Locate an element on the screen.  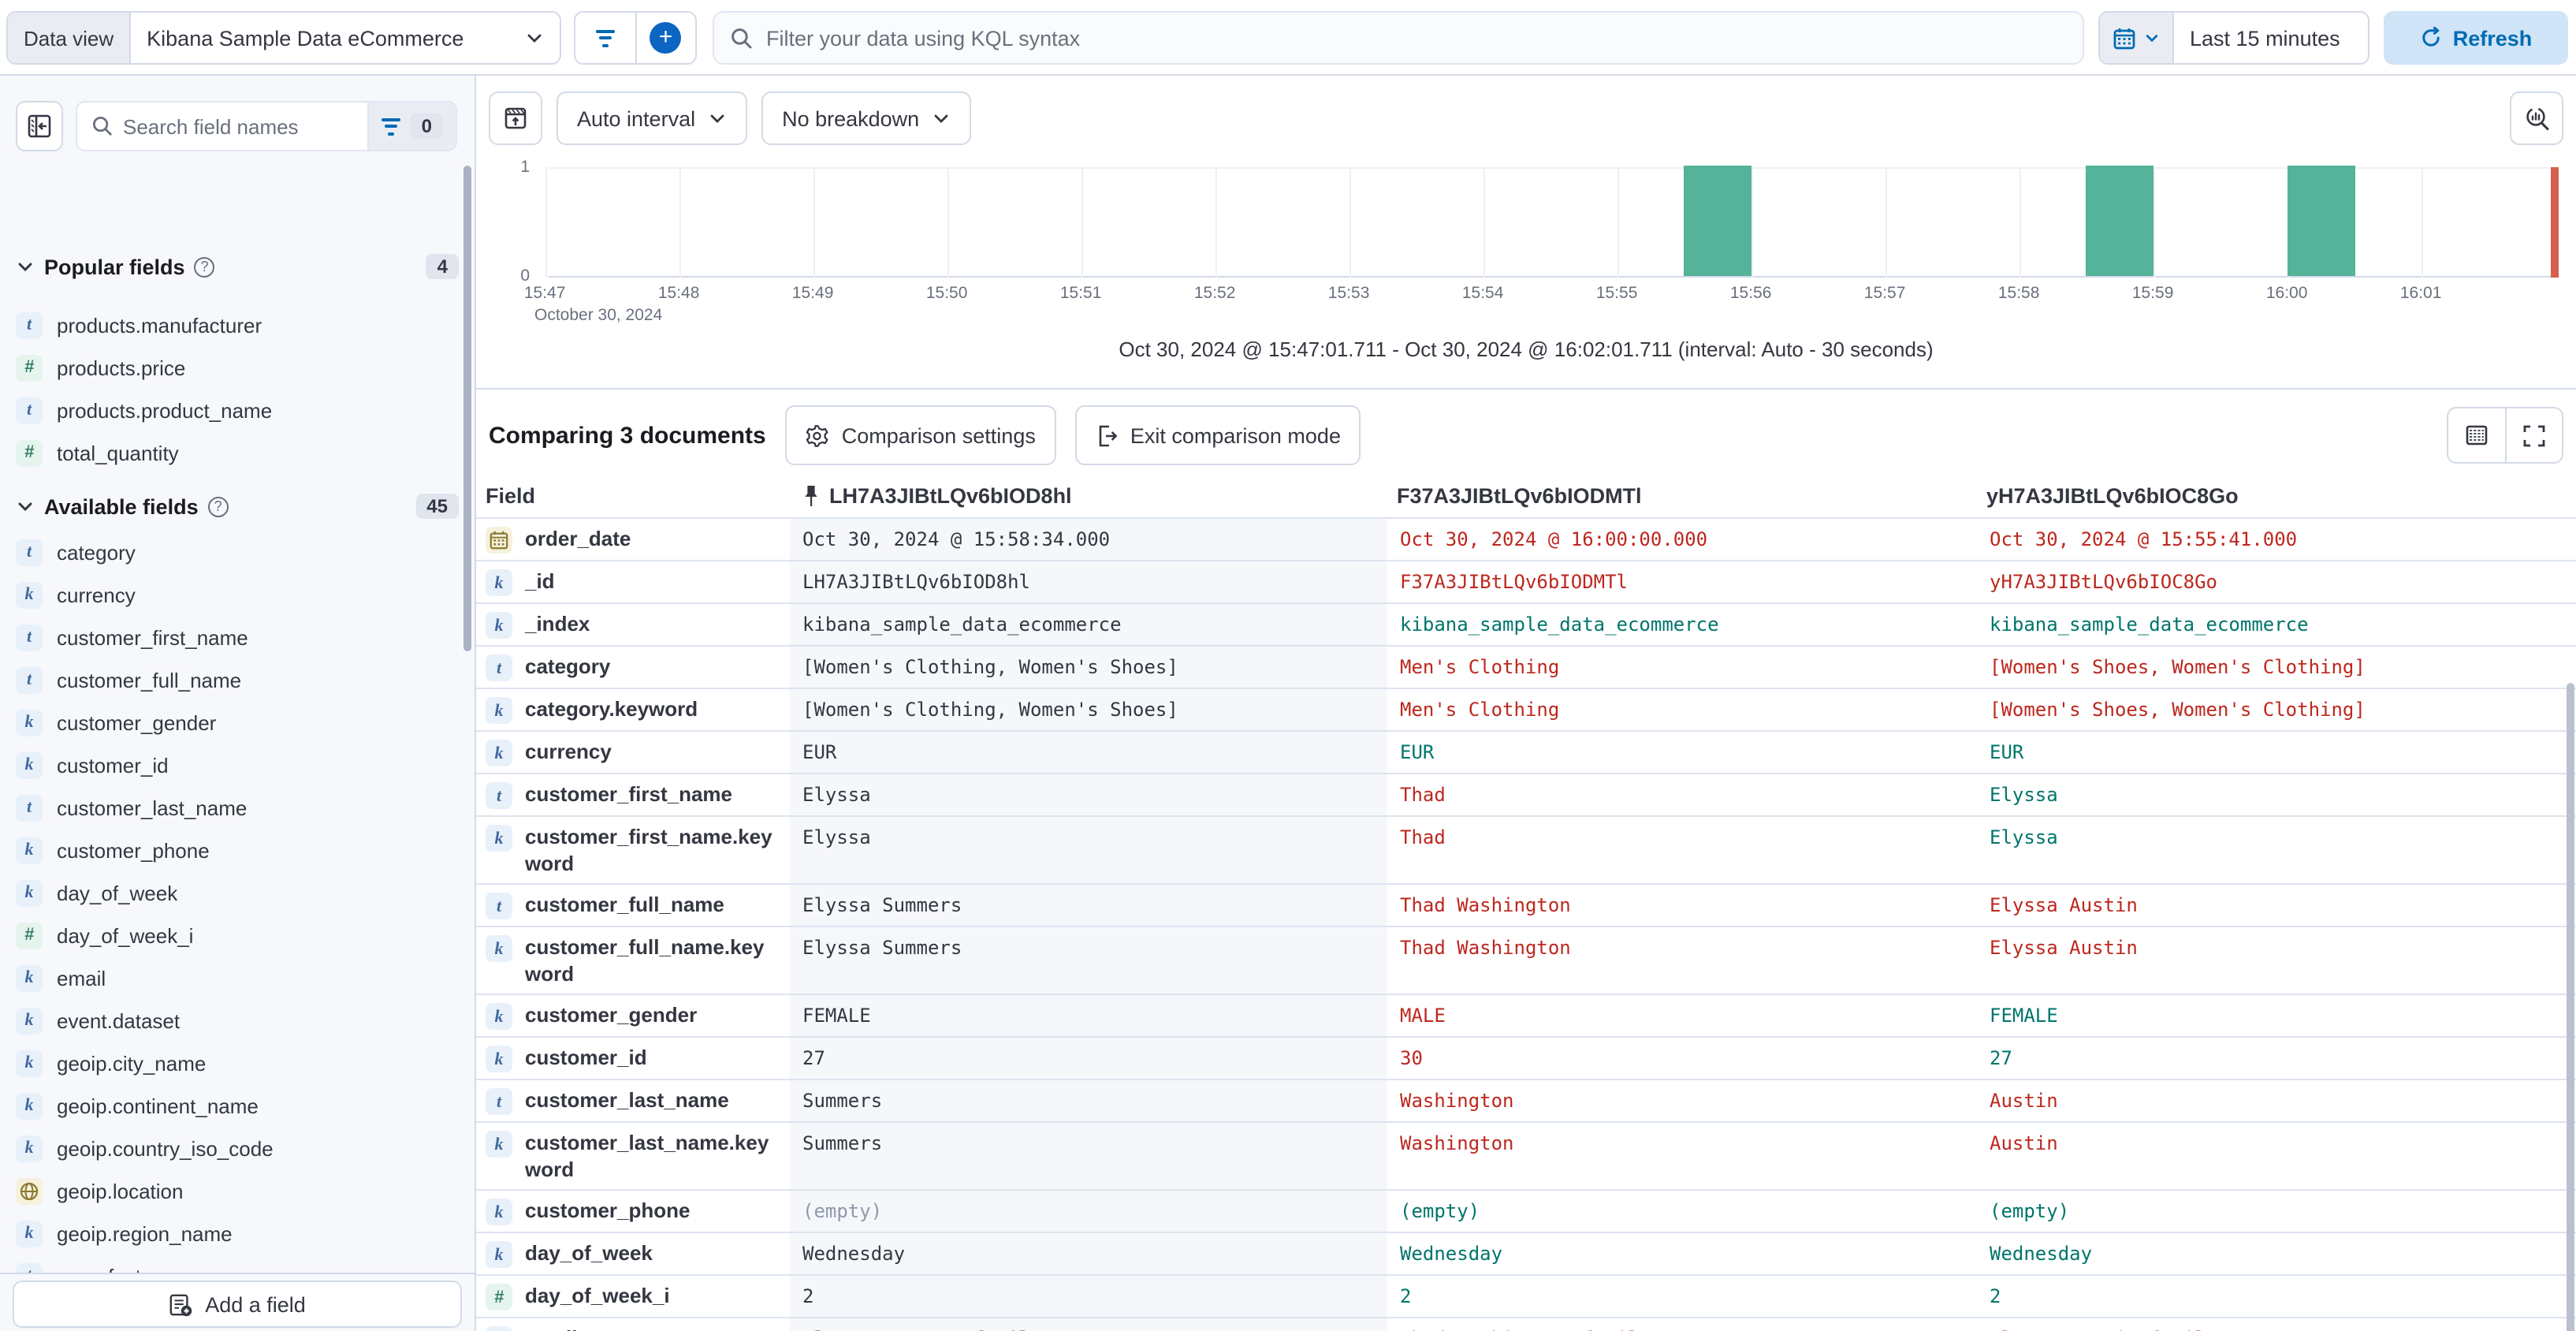
field-name: customer_full_name is located at coordinates (624, 904).